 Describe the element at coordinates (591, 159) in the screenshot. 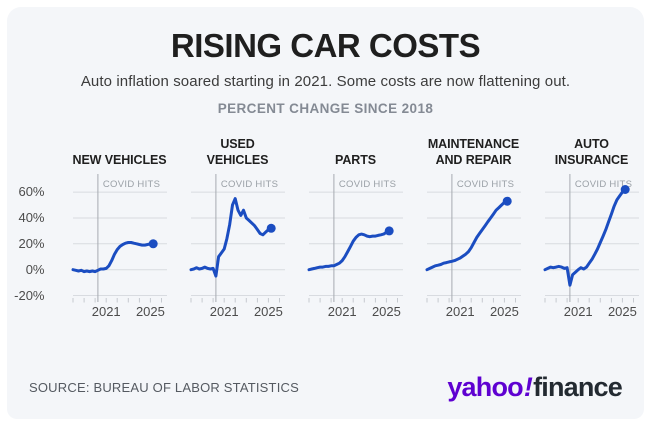

I see `chart-title-line: INSURANCE` at that location.